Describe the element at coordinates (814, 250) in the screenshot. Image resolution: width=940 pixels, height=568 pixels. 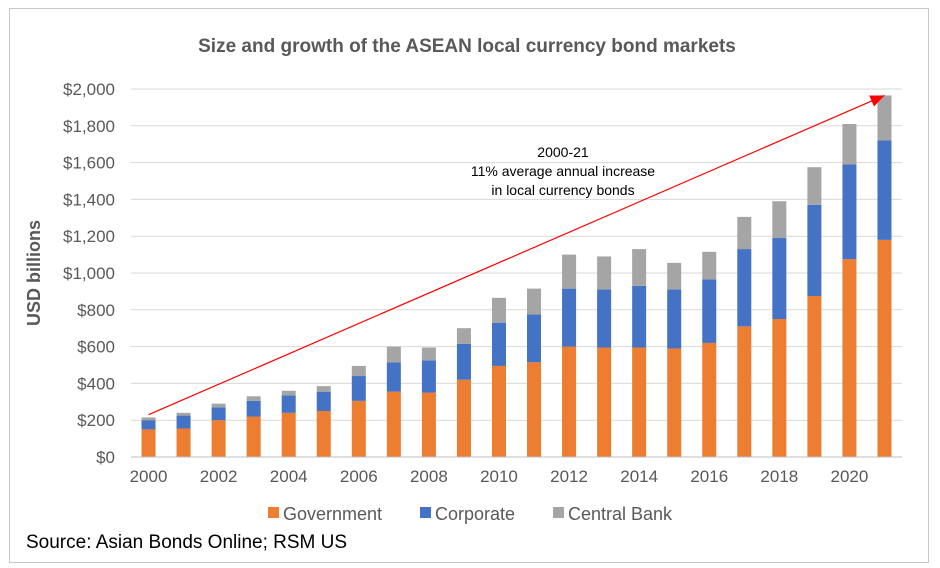
I see `bar-corporate-2019` at that location.